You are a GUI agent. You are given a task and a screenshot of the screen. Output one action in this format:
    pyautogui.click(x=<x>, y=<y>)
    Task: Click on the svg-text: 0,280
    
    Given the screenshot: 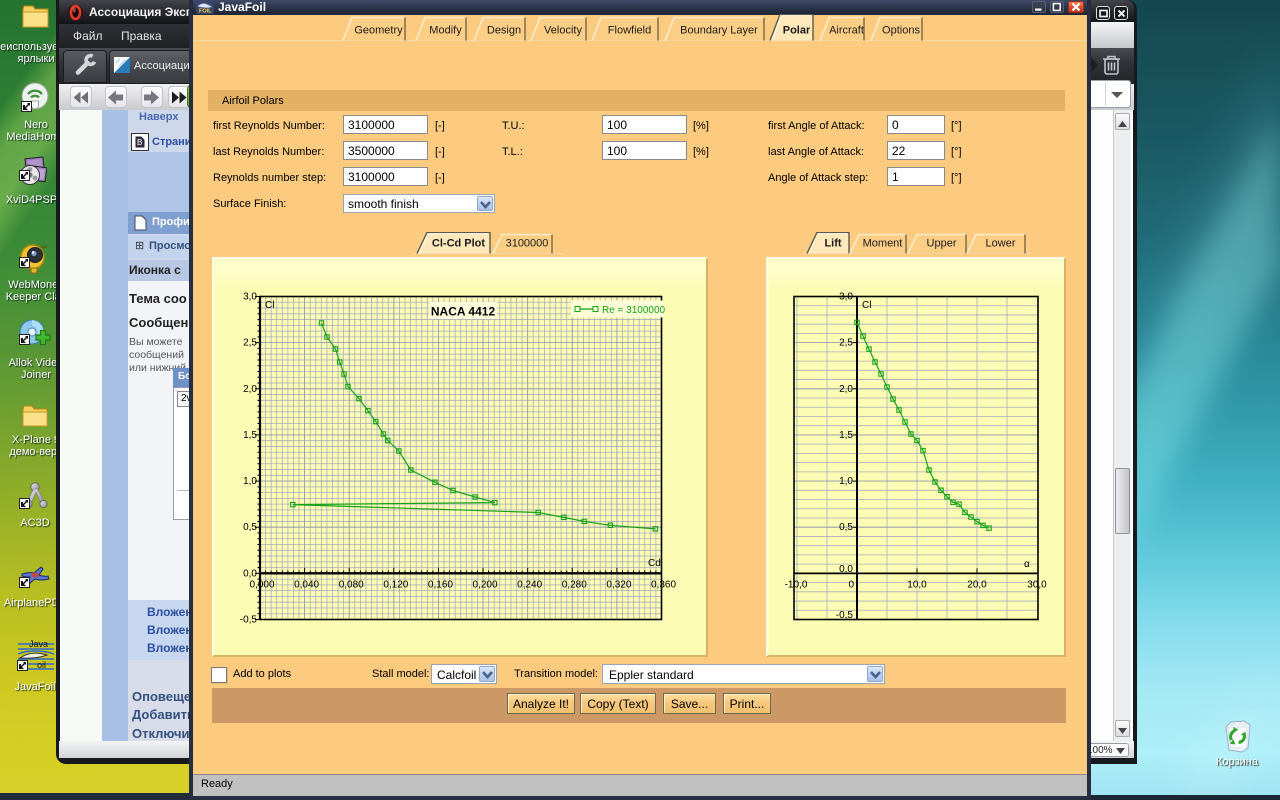 What is the action you would take?
    pyautogui.click(x=574, y=584)
    